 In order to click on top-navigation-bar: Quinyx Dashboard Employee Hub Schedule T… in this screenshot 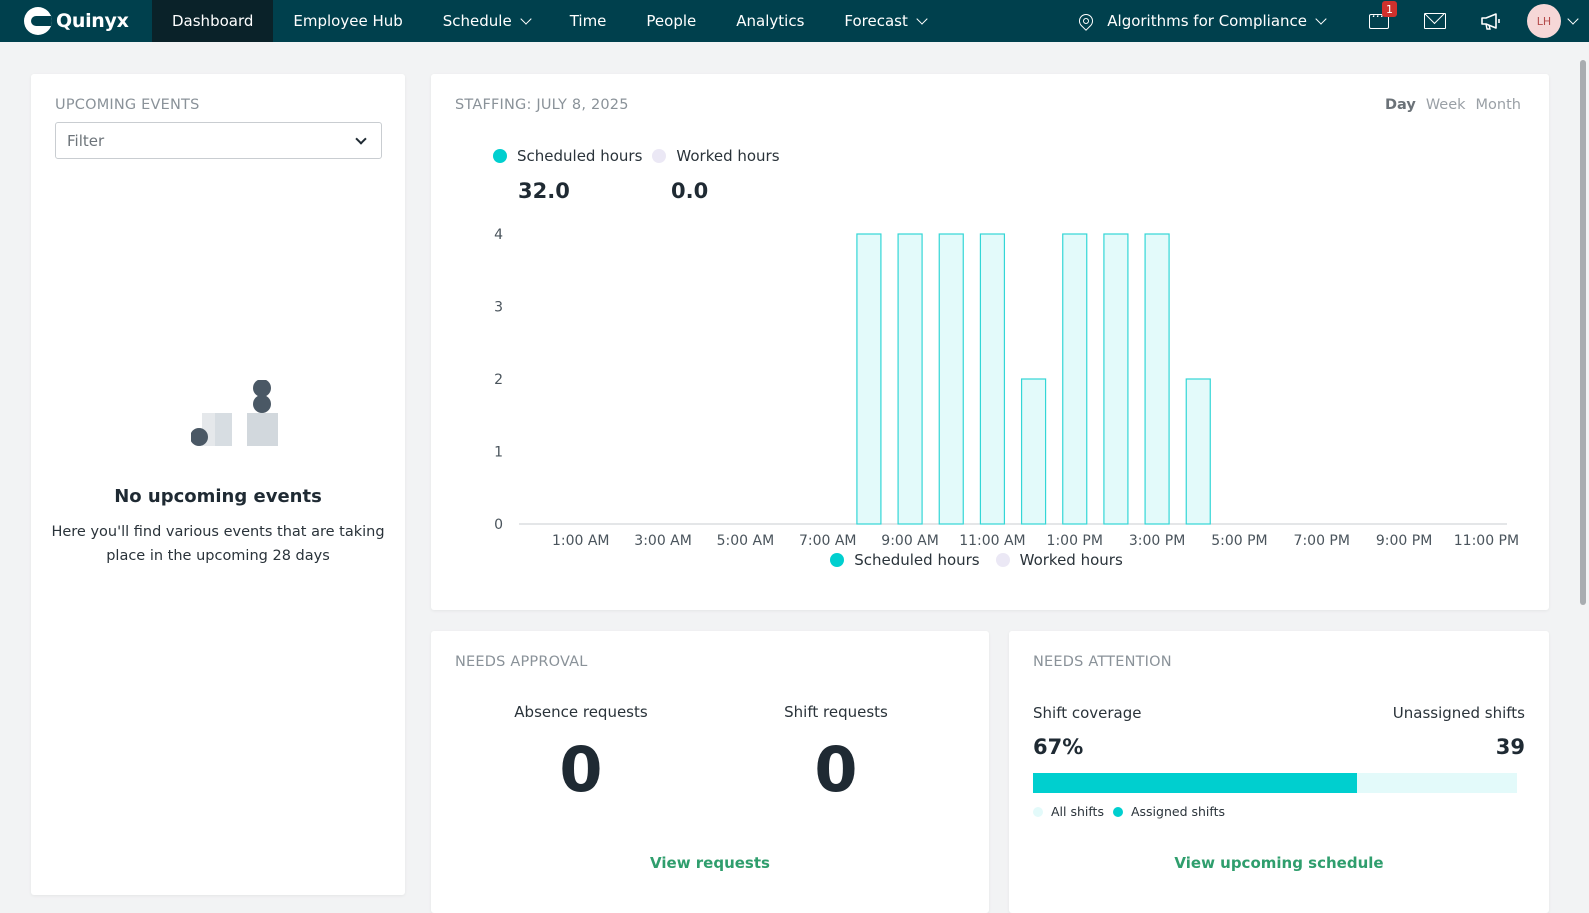, I will do `click(794, 21)`.